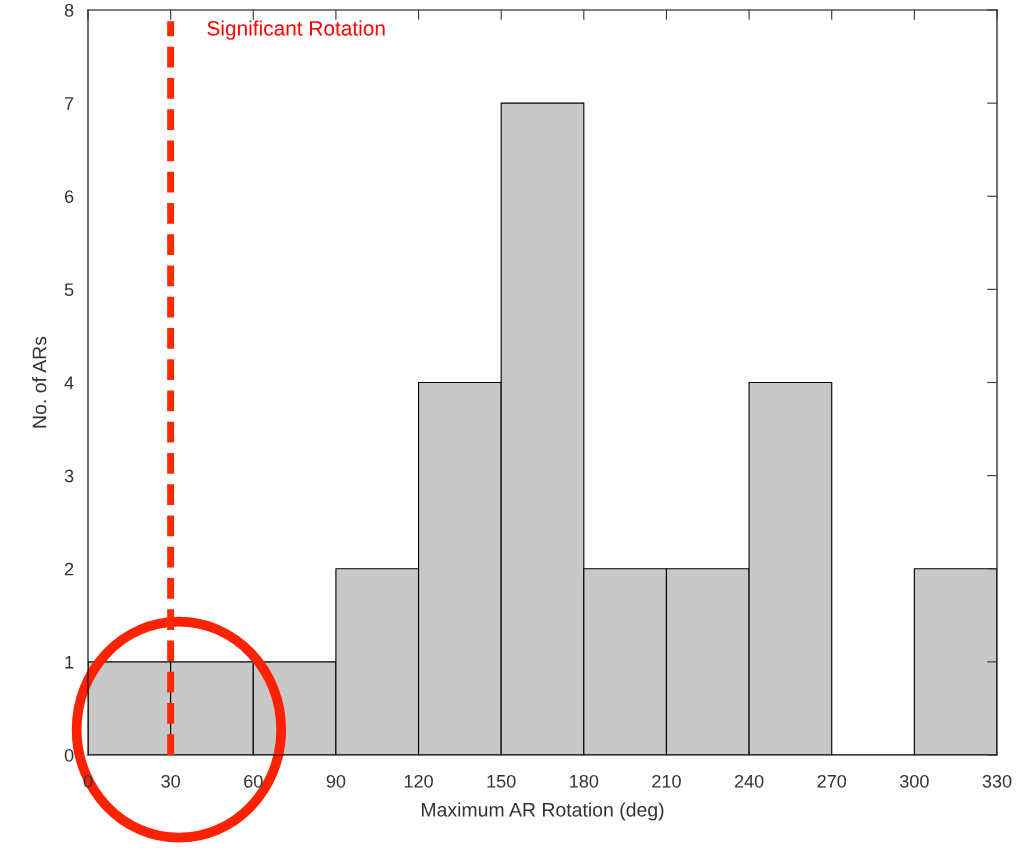 The width and height of the screenshot is (1022, 852). I want to click on y-tick-label: 4, so click(69, 383).